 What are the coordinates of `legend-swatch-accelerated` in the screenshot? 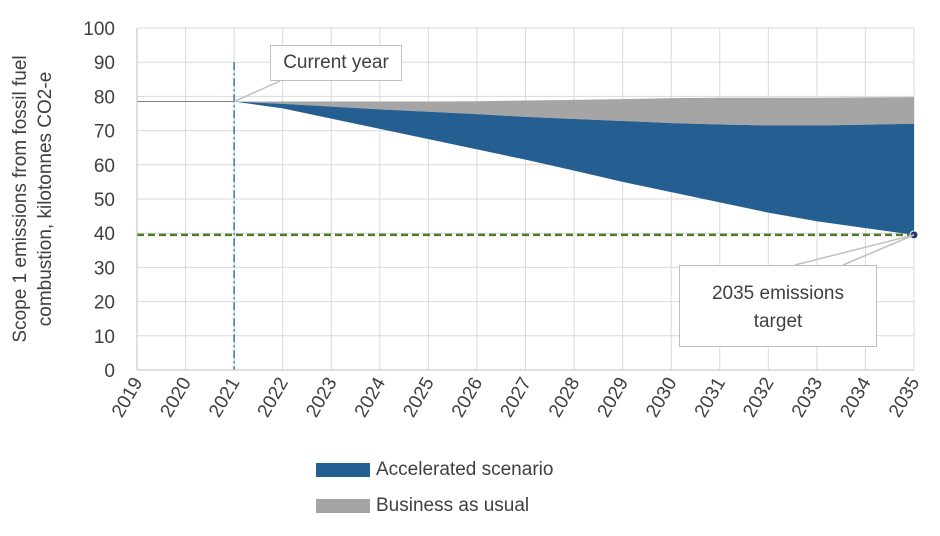 It's located at (343, 470).